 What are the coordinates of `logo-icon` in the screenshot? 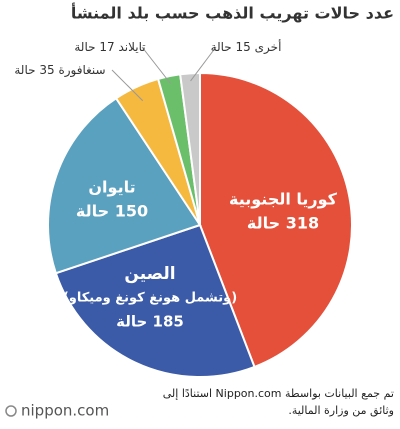 It's located at (11, 411).